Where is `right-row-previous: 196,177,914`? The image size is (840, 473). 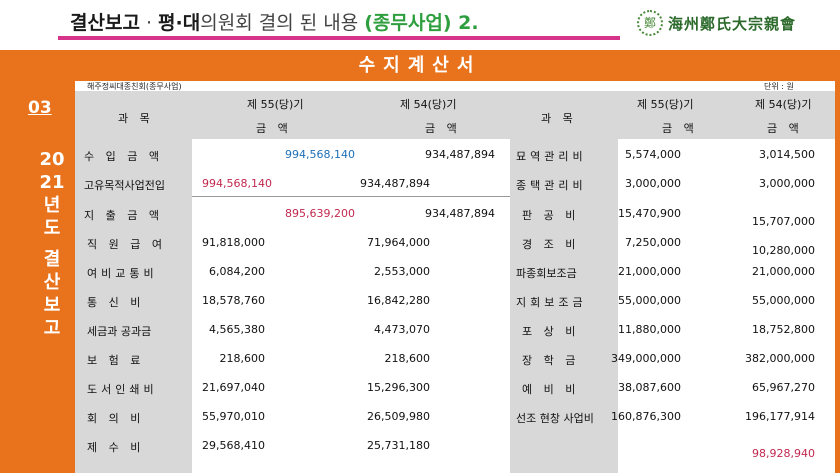 right-row-previous: 196,177,914 is located at coordinates (780, 416).